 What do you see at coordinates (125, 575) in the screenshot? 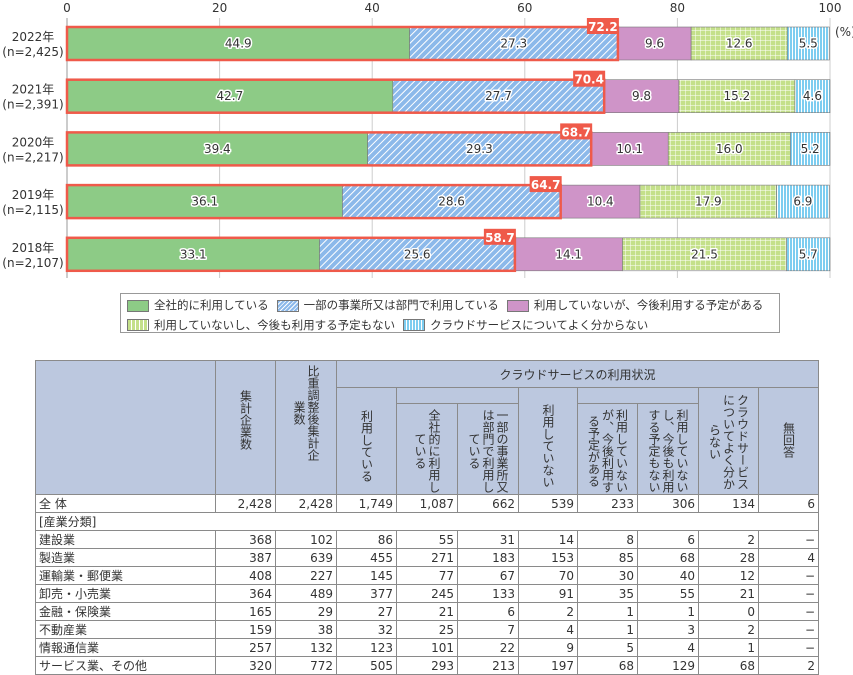
I see `row-label: 運輸業・郵便業` at bounding box center [125, 575].